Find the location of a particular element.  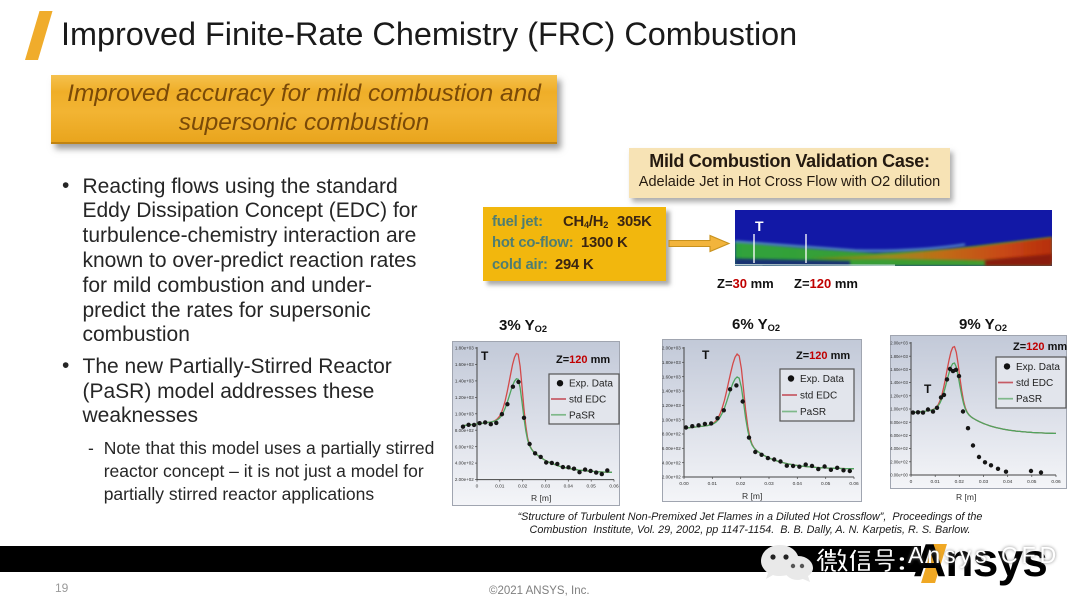

svg-text: 0.00 is located at coordinates (684, 484).